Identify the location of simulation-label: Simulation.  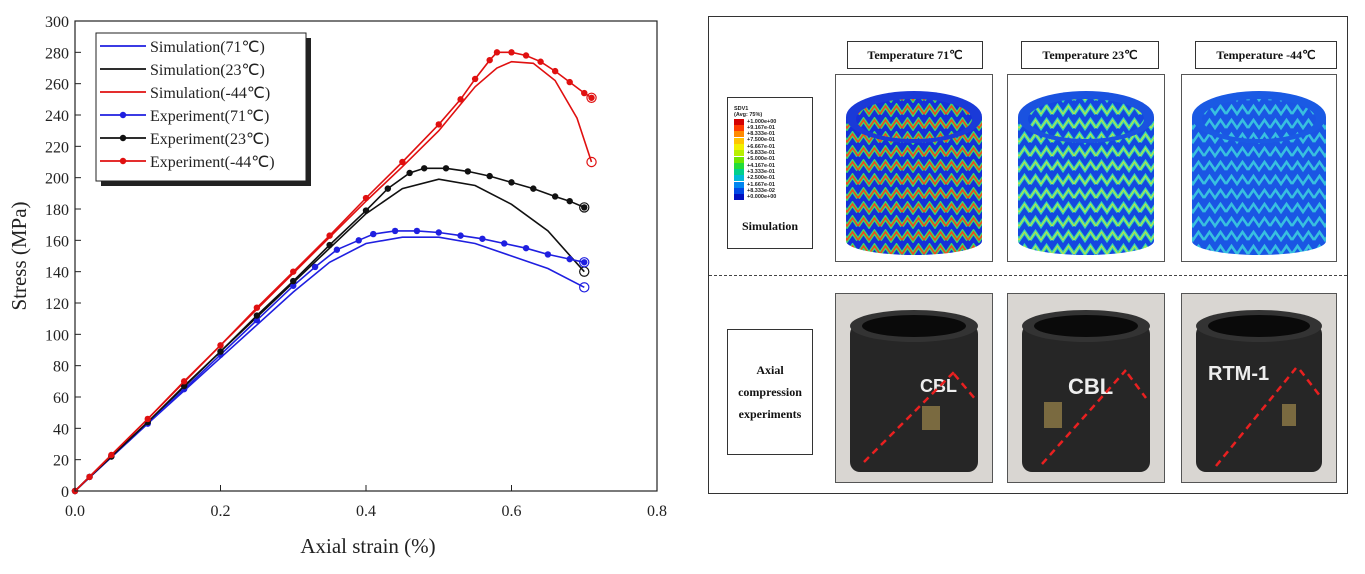
(769, 226).